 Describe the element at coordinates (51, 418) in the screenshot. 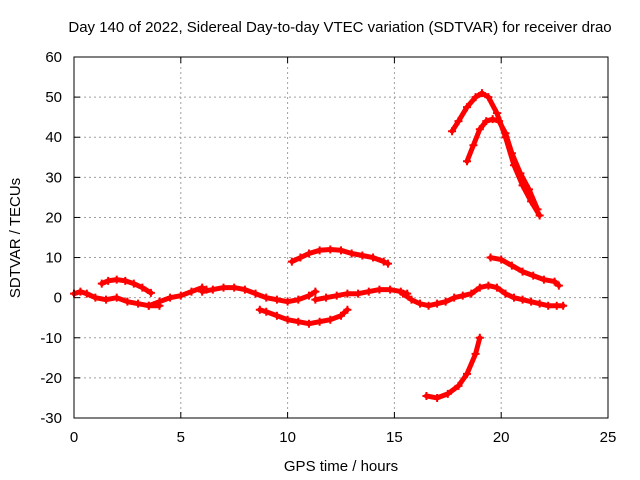

I see `y-tick-label: -30` at that location.